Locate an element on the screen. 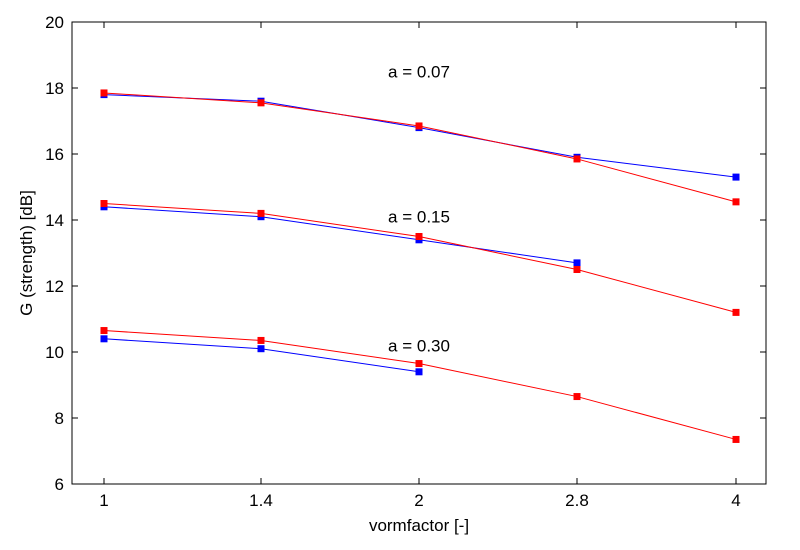  y-tick-label: 12 is located at coordinates (54, 286).